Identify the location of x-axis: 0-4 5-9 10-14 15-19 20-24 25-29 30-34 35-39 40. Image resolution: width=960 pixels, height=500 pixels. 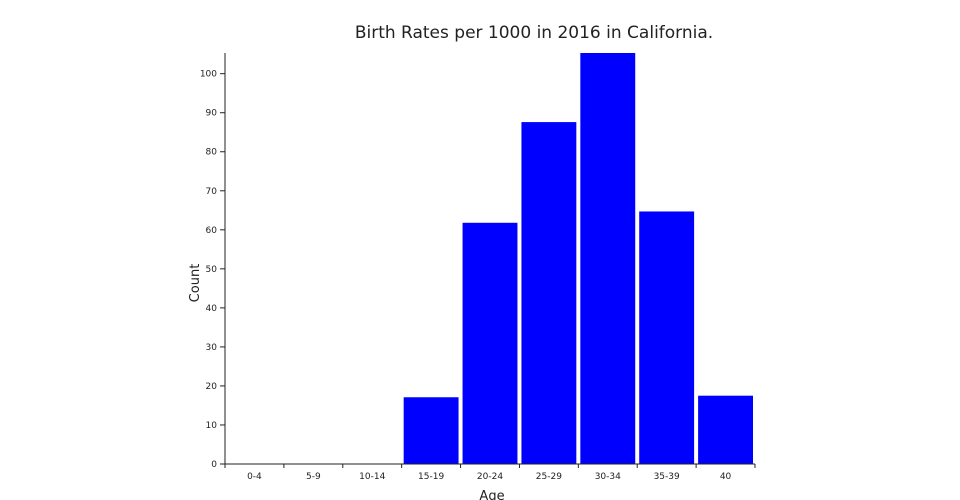
(490, 472).